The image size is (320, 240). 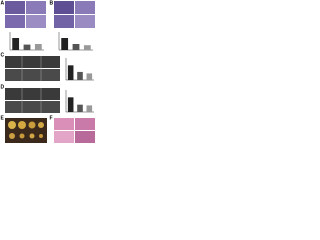 I want to click on panel-label: F, so click(x=51, y=118).